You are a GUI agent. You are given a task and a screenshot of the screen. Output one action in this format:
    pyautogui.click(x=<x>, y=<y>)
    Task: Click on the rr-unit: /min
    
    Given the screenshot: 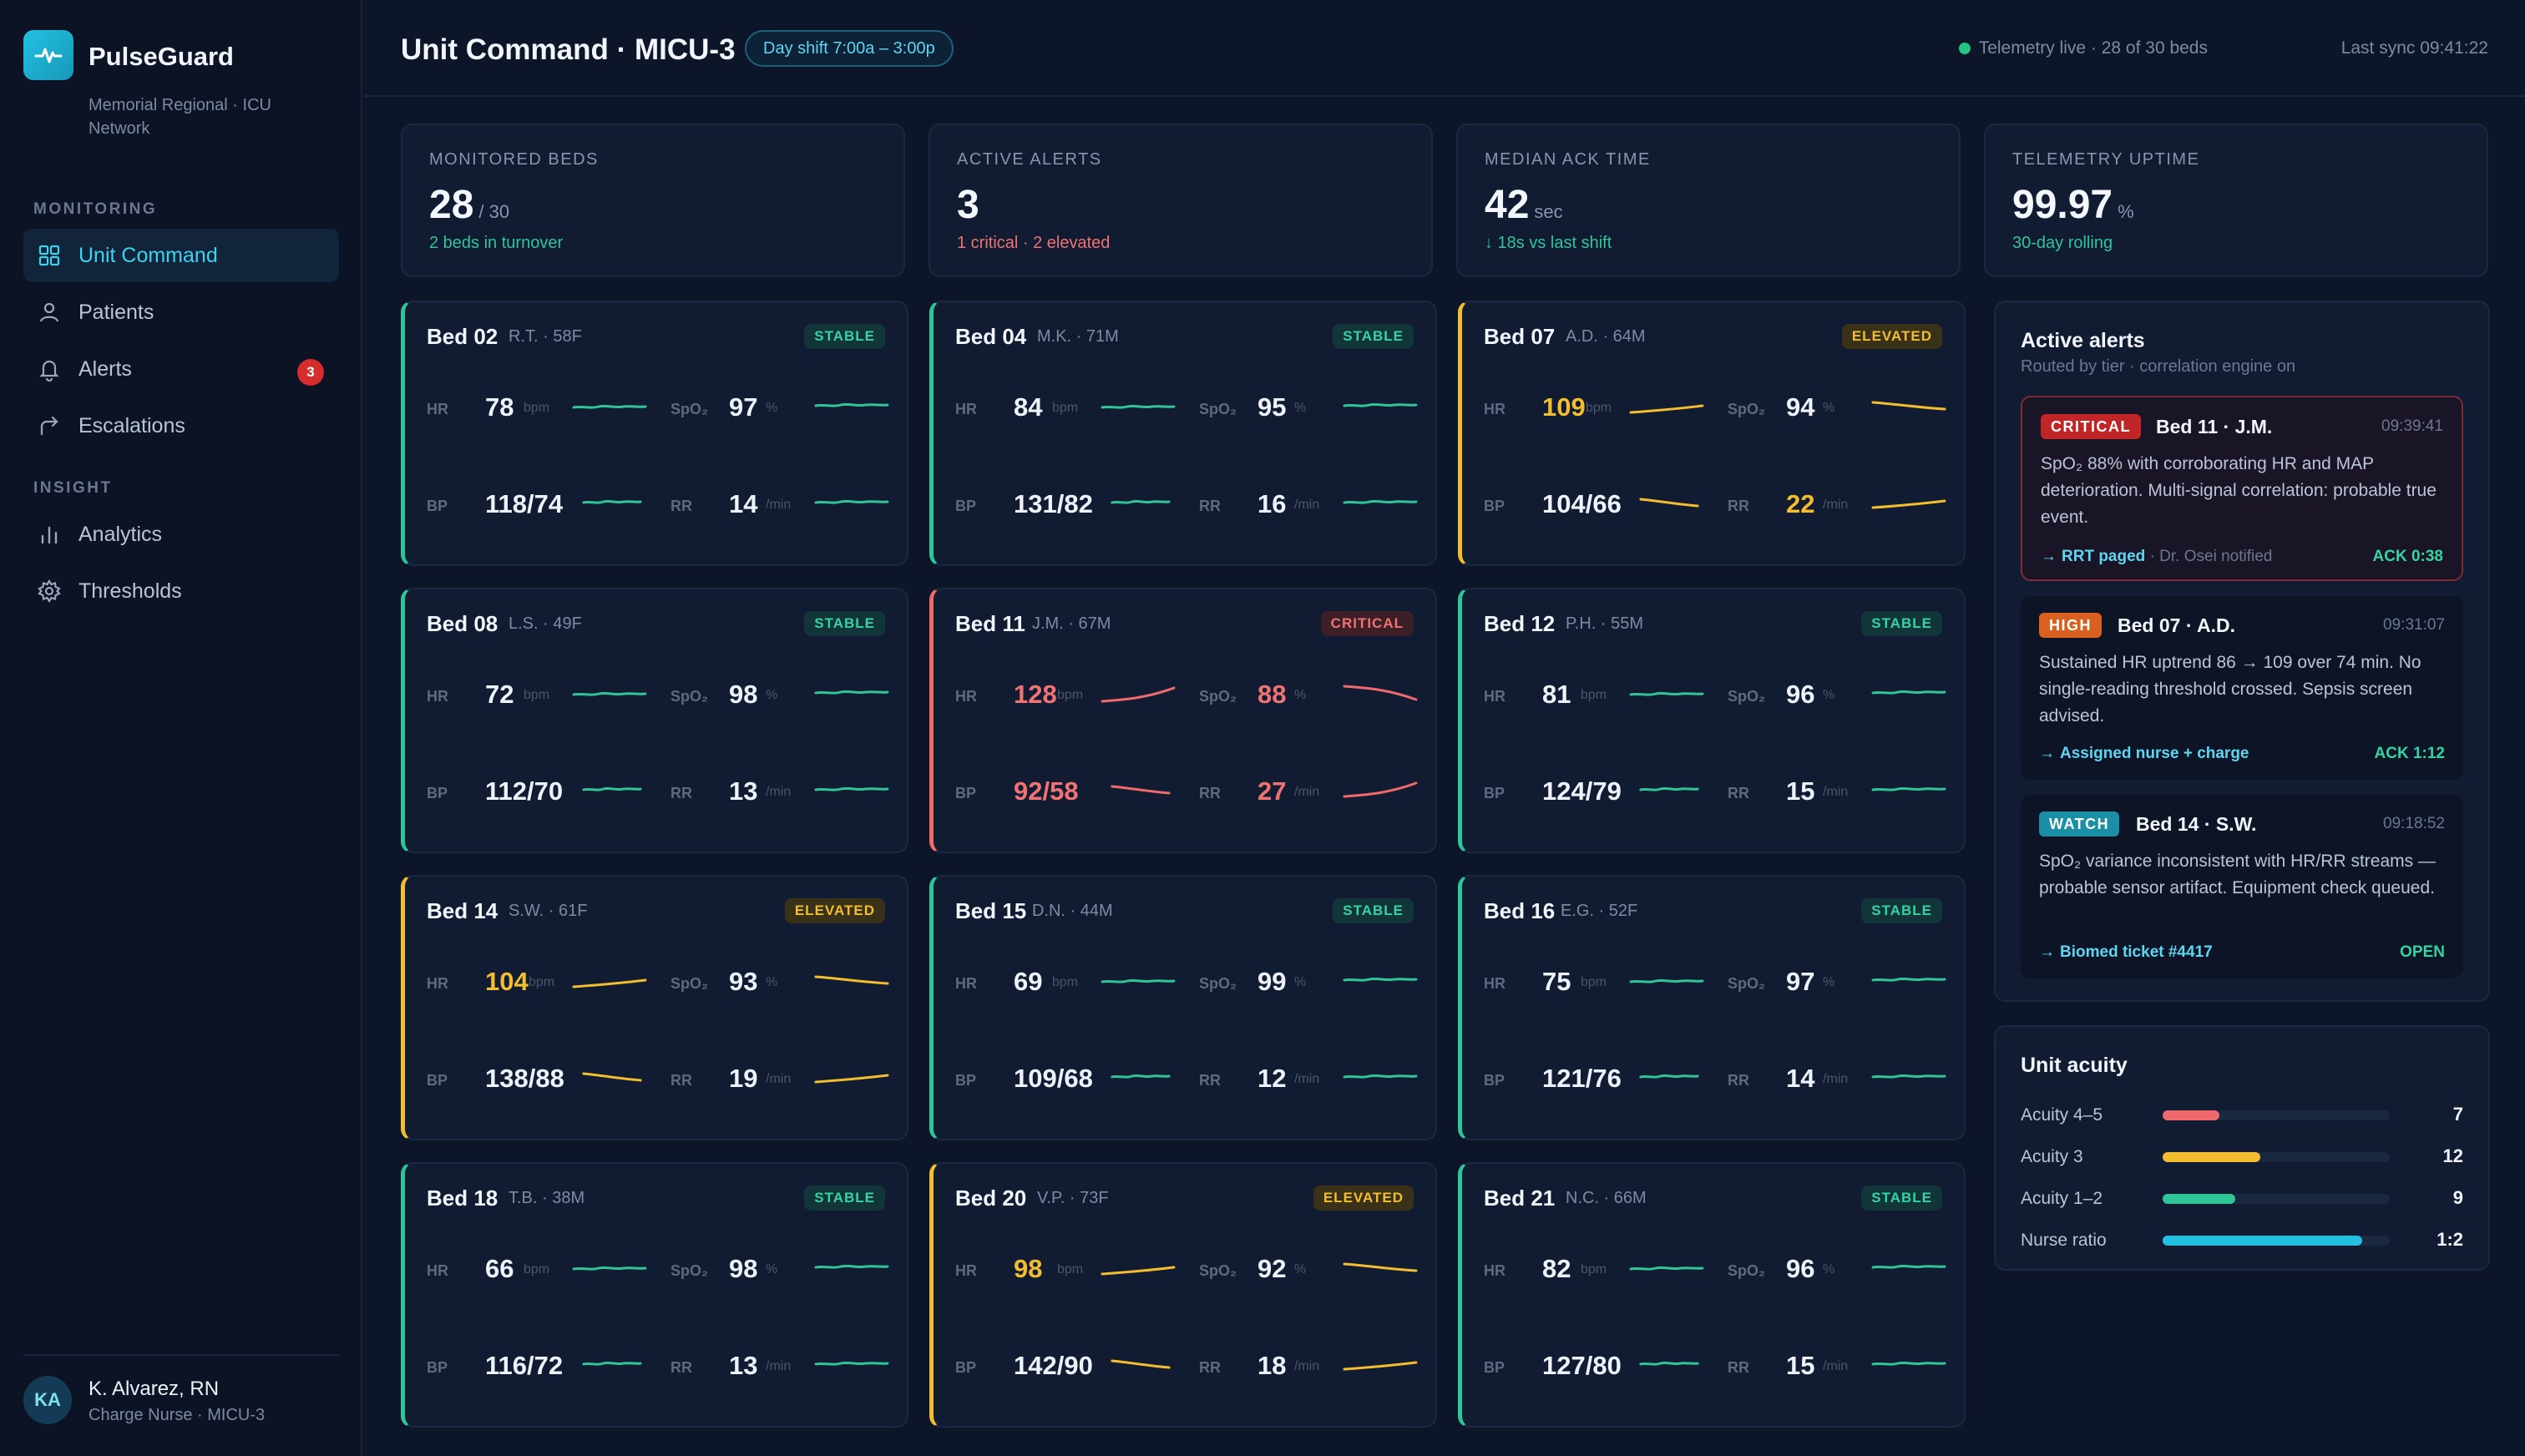 What is the action you would take?
    pyautogui.click(x=1307, y=505)
    